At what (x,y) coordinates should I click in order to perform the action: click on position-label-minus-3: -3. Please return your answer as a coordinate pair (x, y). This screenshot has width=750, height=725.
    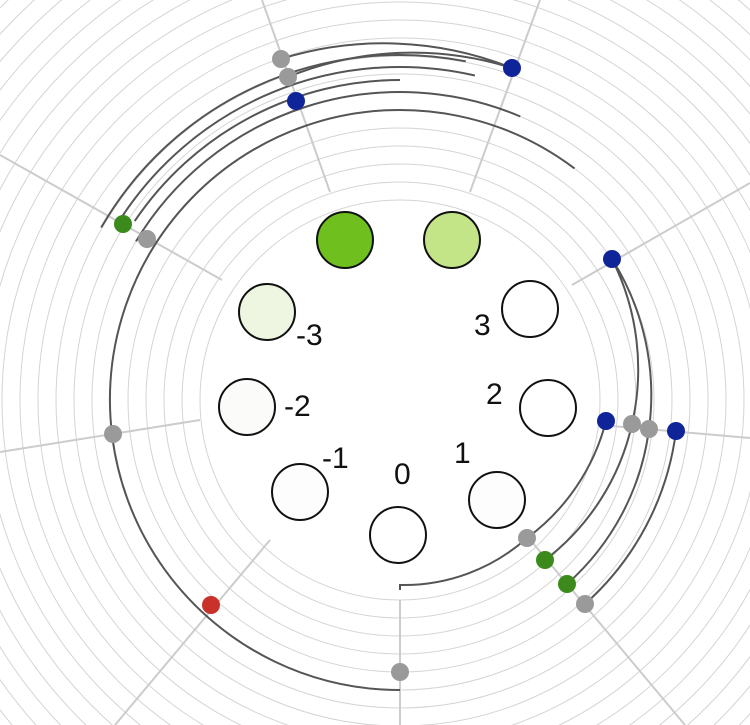
    Looking at the image, I should click on (309, 335).